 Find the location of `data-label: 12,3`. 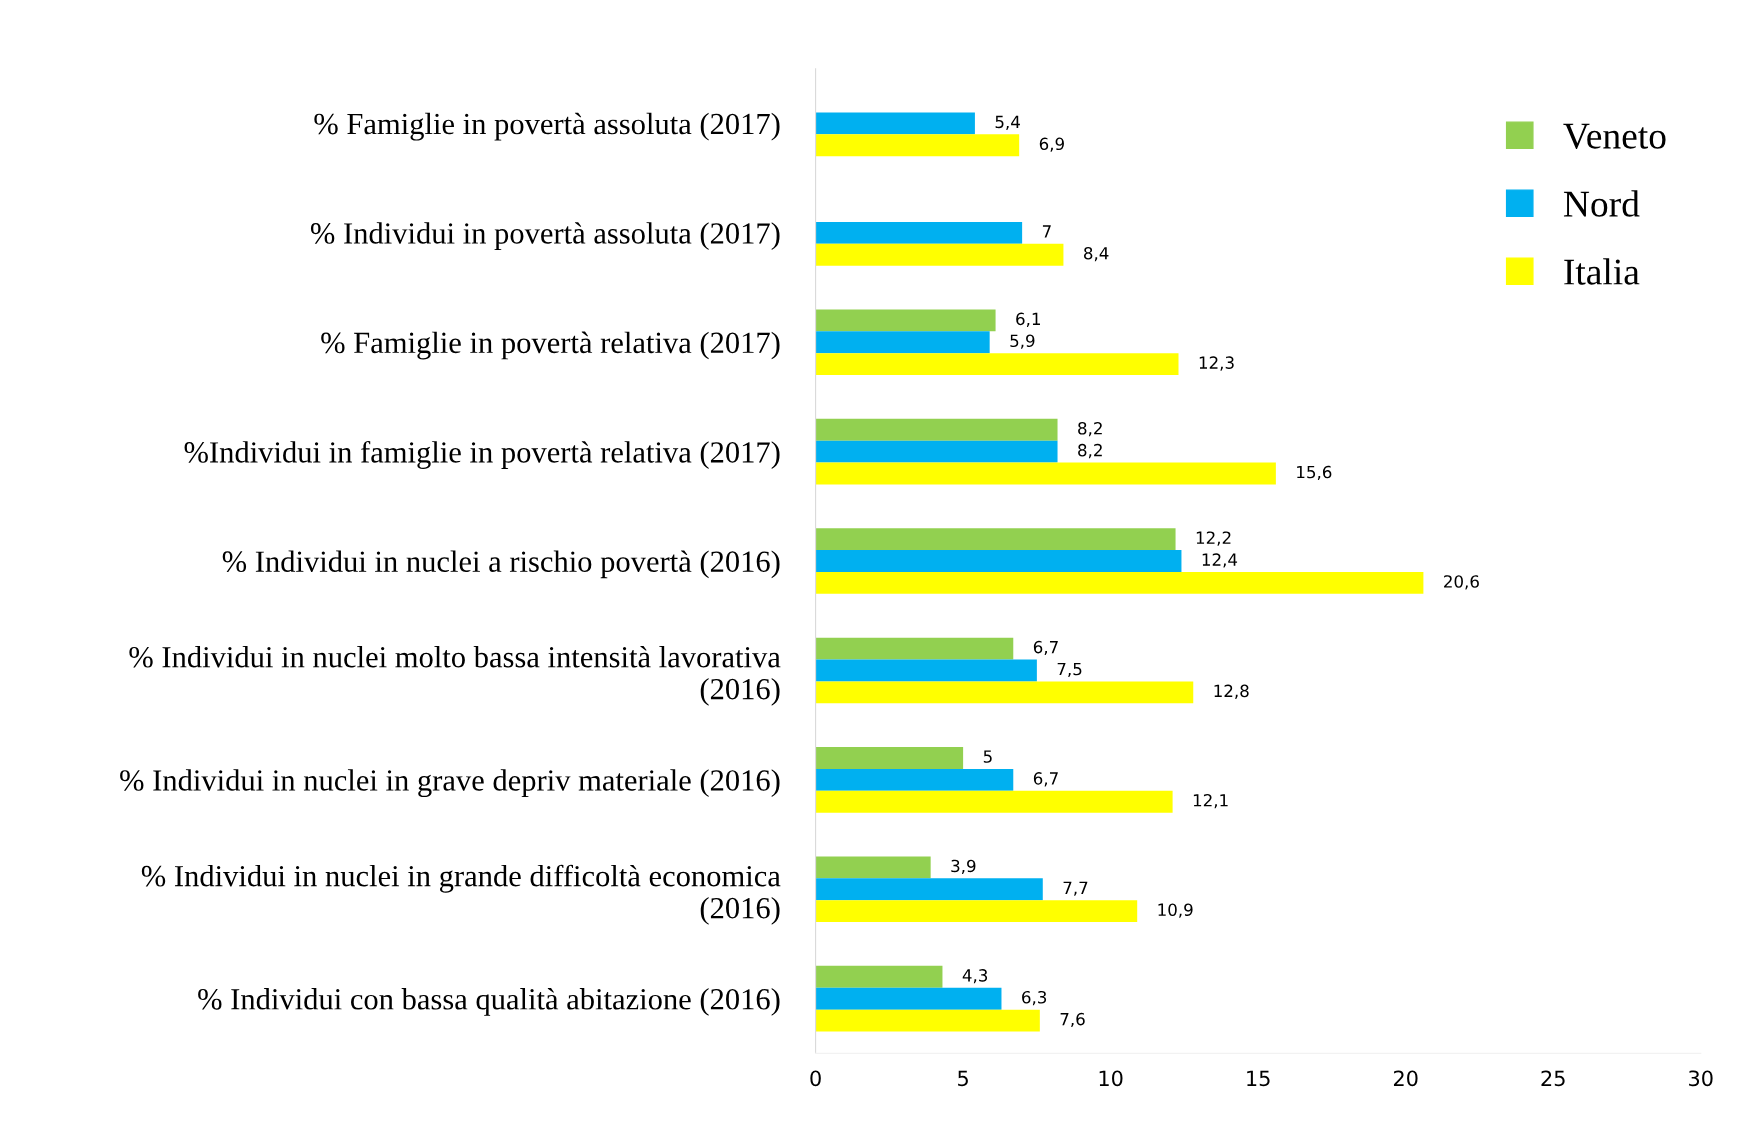

data-label: 12,3 is located at coordinates (1216, 363).